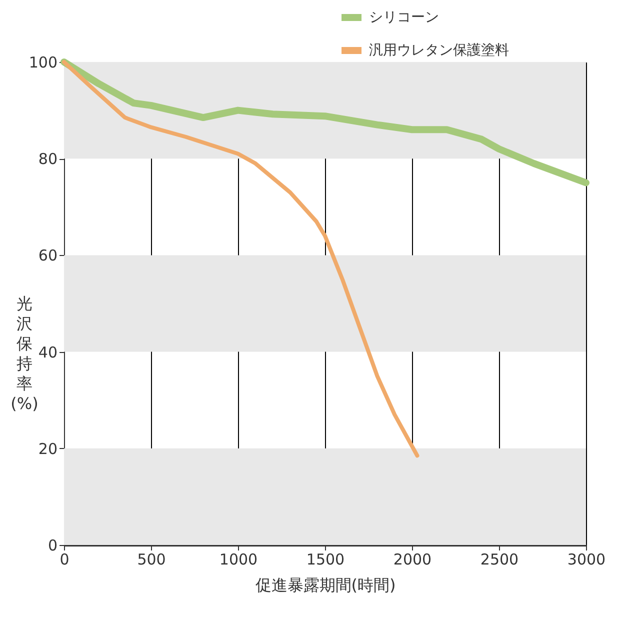  Describe the element at coordinates (439, 50) in the screenshot. I see `legend-label: 汎用ウレタン保護塗料` at that location.